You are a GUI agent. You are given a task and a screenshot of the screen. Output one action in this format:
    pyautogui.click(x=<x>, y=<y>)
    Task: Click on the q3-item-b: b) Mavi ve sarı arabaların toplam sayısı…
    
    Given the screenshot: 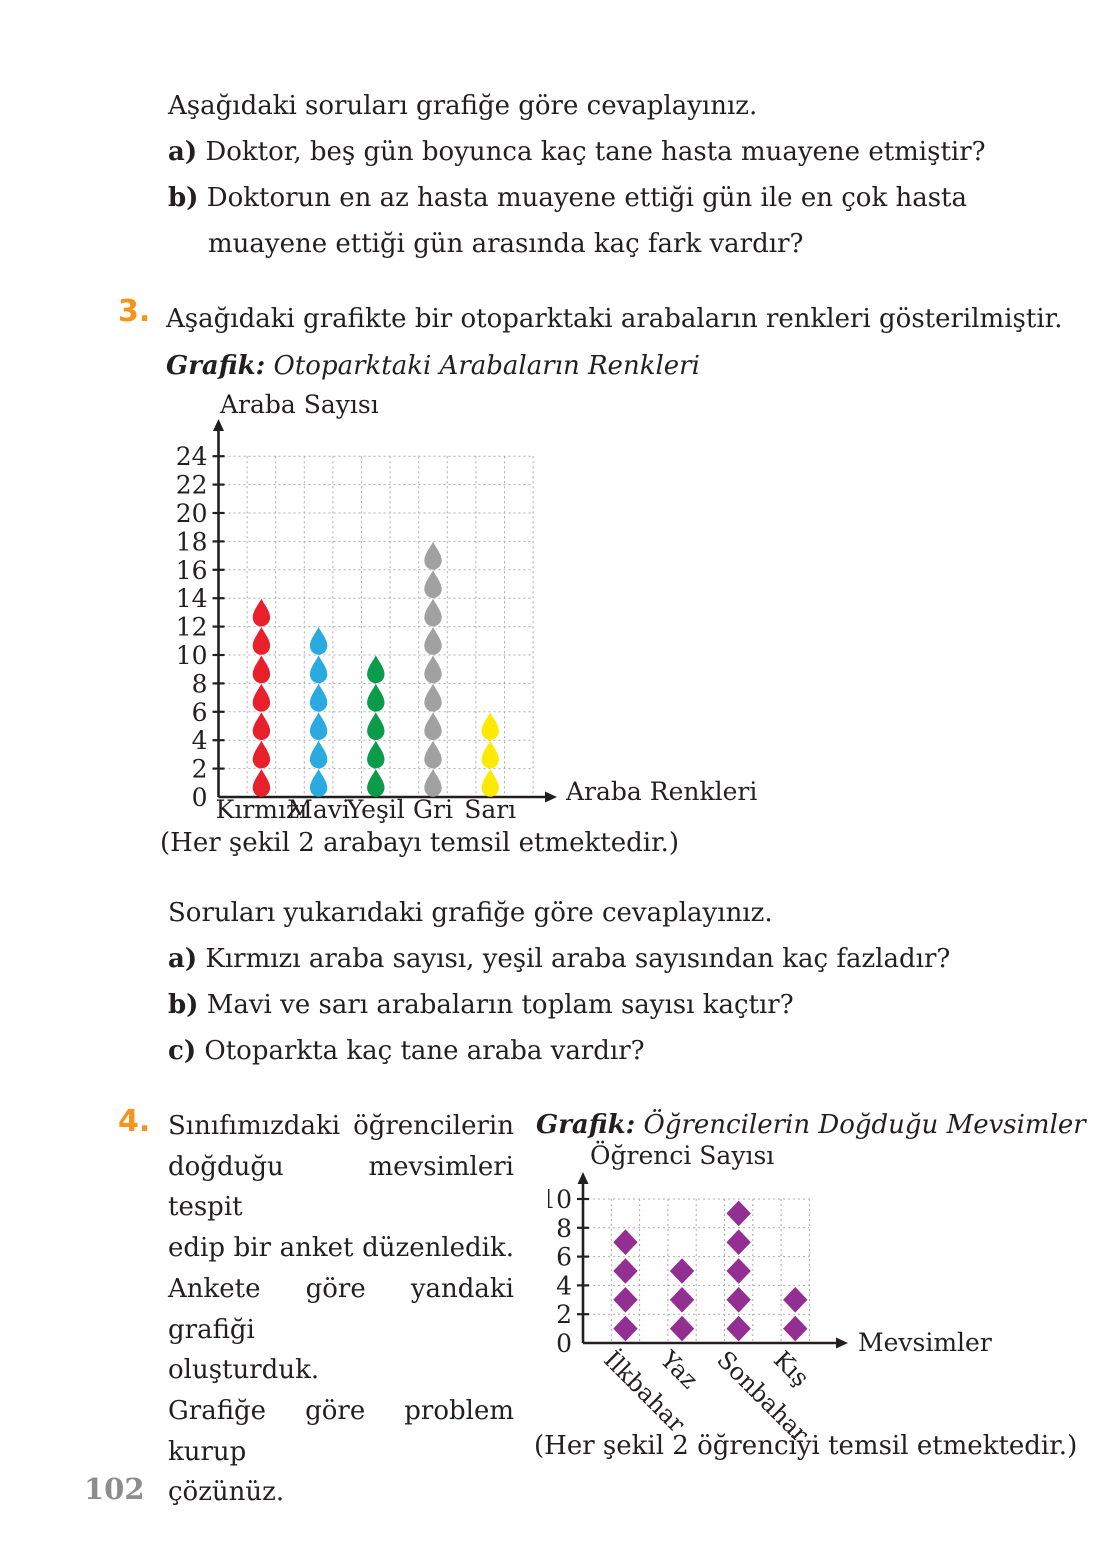 What is the action you would take?
    pyautogui.click(x=608, y=1005)
    